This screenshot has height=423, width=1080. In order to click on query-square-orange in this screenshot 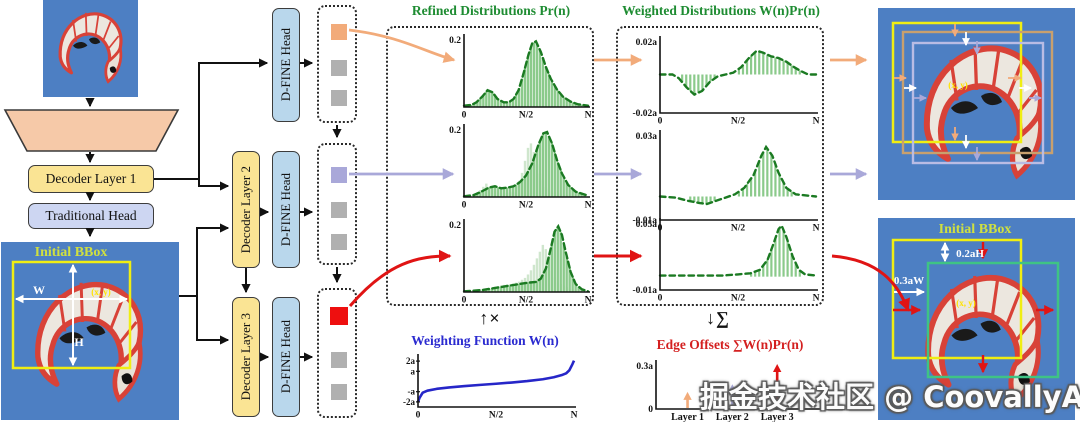, I will do `click(339, 32)`.